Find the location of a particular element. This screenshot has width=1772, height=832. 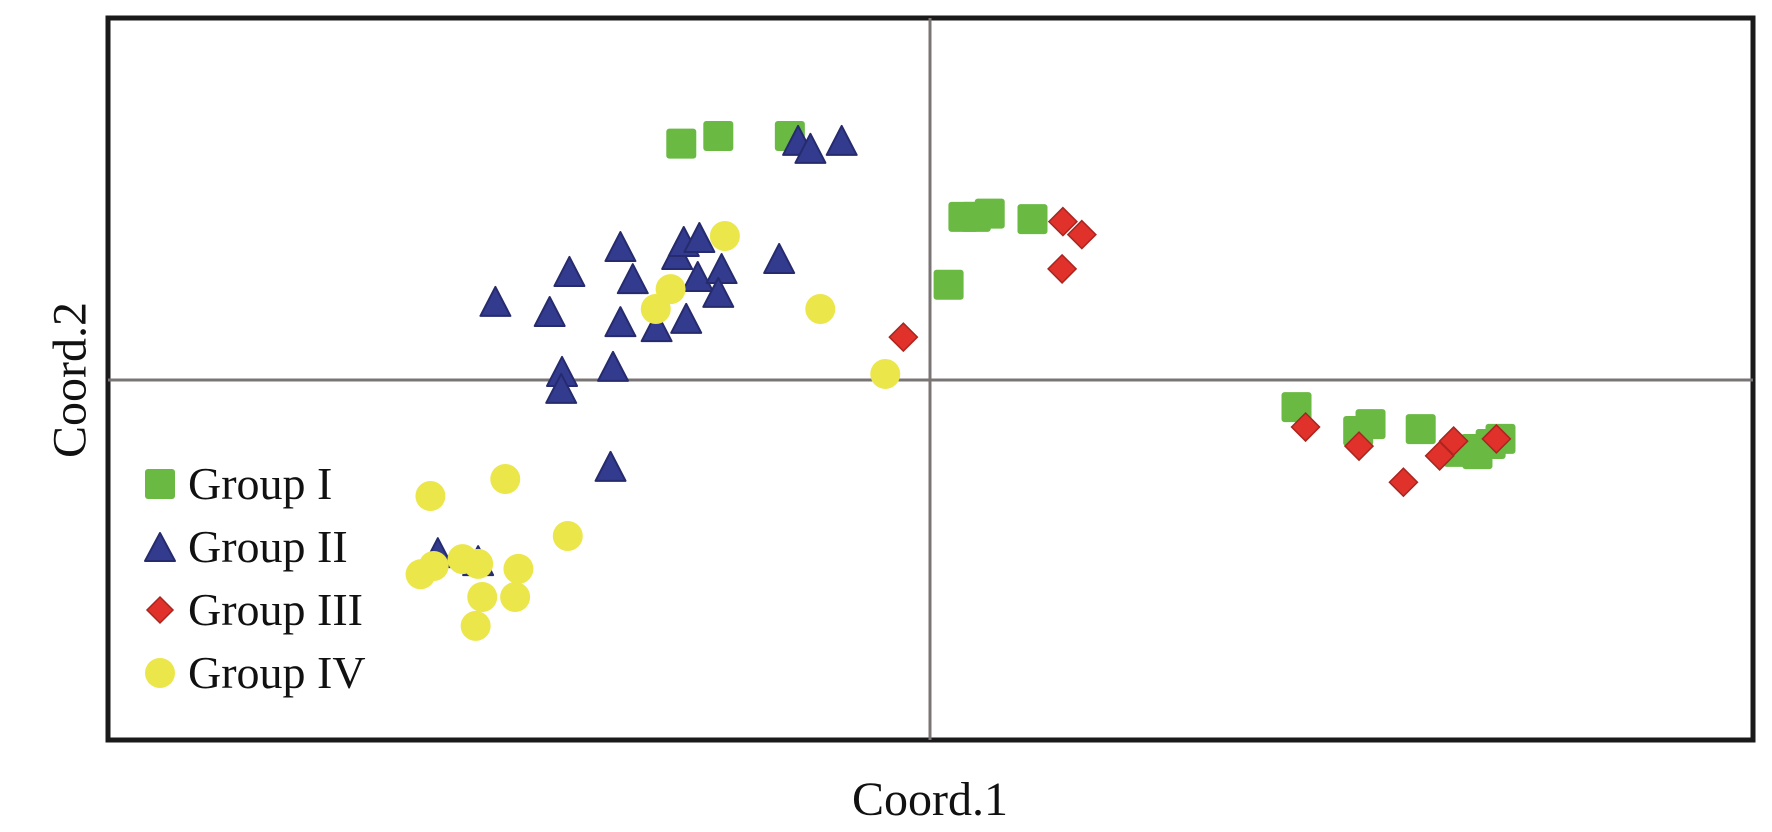

legend-label: Group II is located at coordinates (268, 546).